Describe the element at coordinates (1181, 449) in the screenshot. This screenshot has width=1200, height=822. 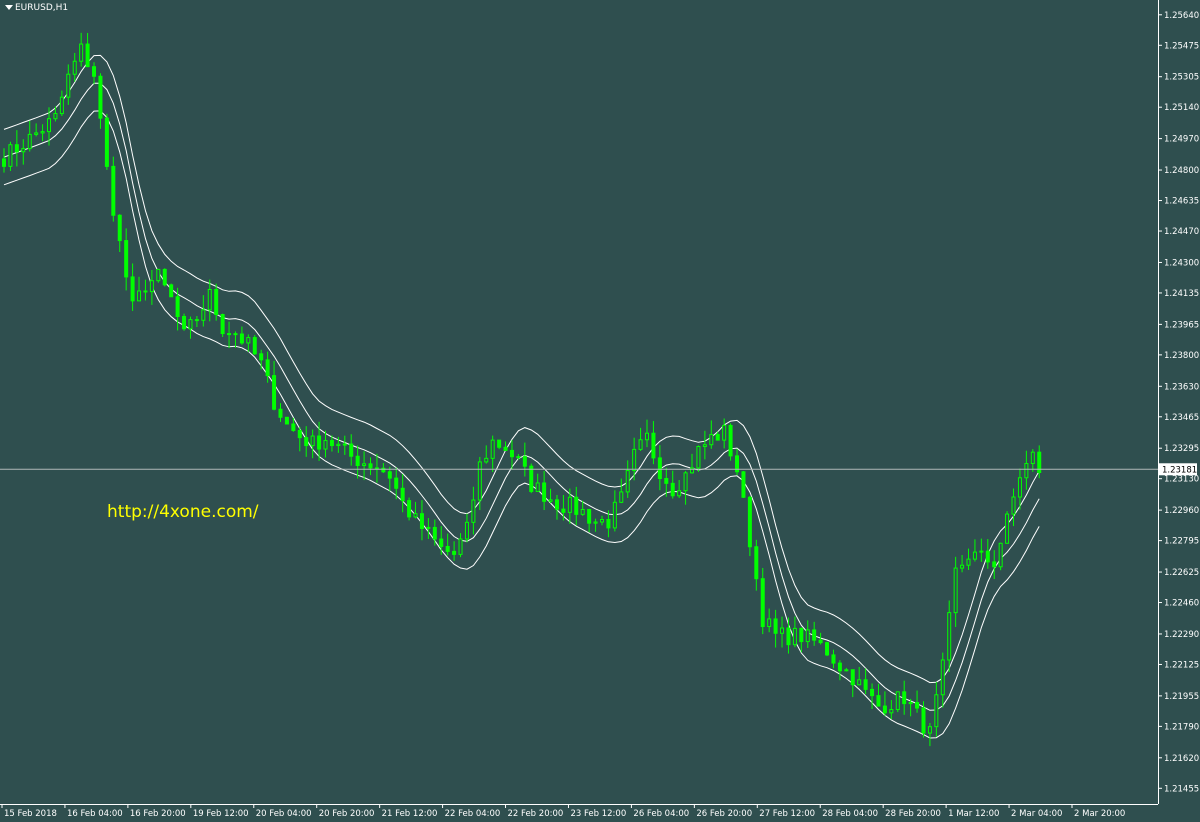
I see `y-tick-label: 1.23295` at that location.